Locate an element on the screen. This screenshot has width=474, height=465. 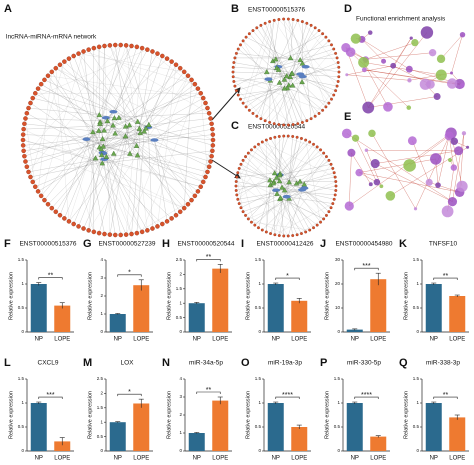
panel-label: H is located at coordinates (166, 244).